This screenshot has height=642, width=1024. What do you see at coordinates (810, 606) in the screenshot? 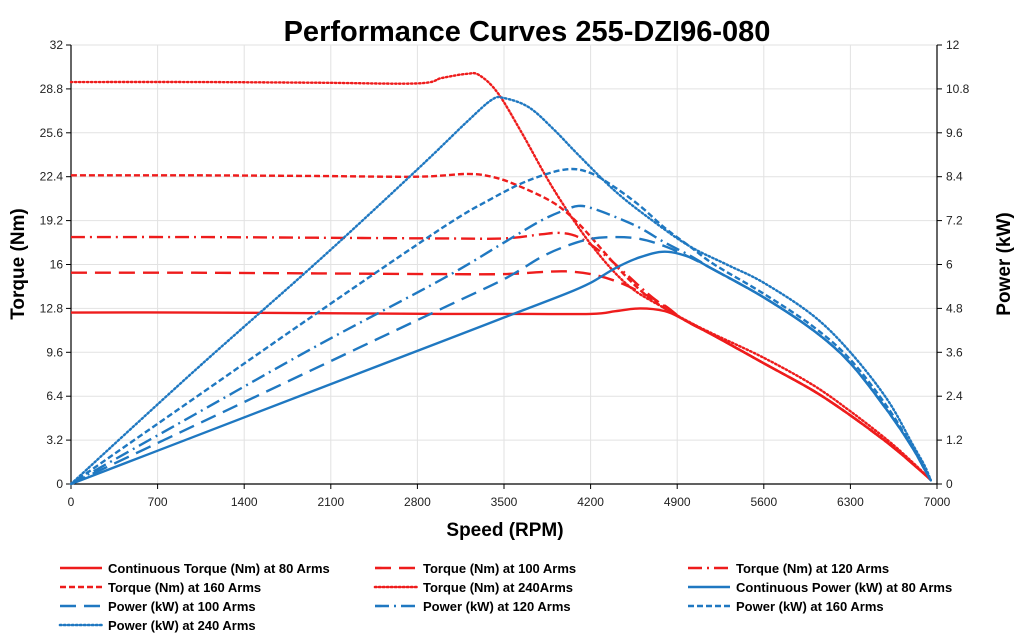
I see `legend-label-9: Power (kW) at 160 Arms` at bounding box center [810, 606].